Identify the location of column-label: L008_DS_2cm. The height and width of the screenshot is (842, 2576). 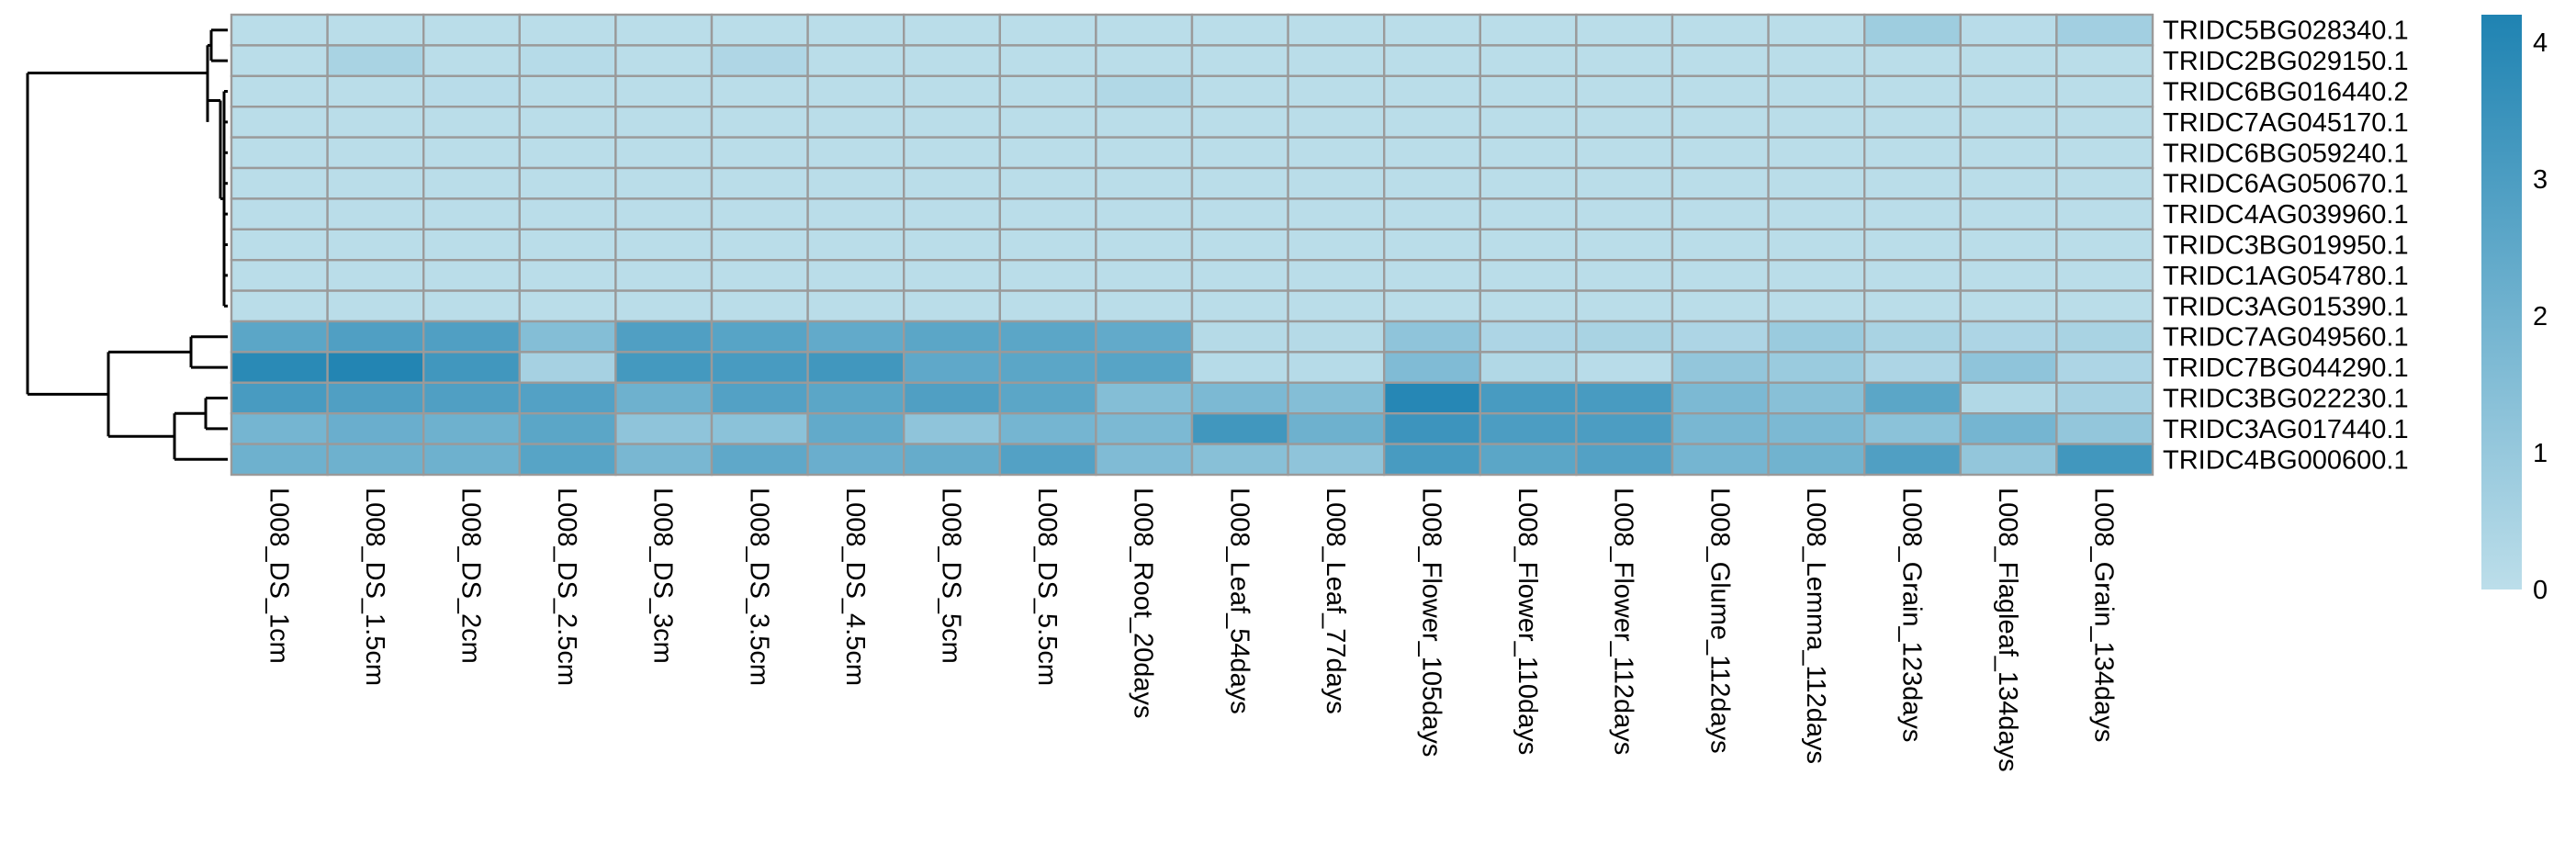
(471, 576).